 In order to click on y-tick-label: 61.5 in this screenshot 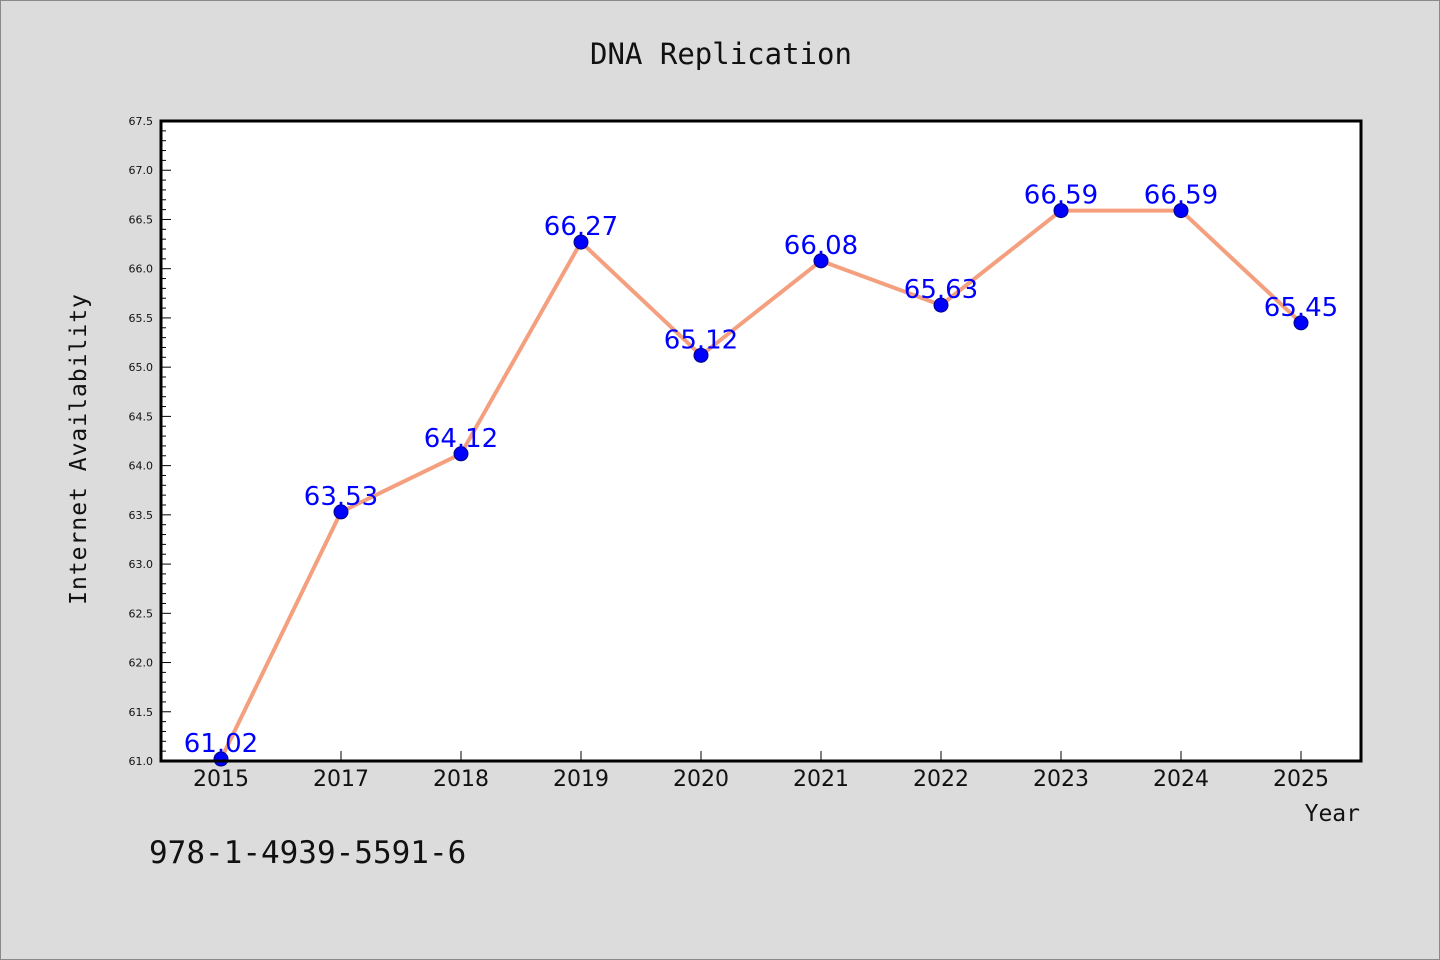, I will do `click(141, 712)`.